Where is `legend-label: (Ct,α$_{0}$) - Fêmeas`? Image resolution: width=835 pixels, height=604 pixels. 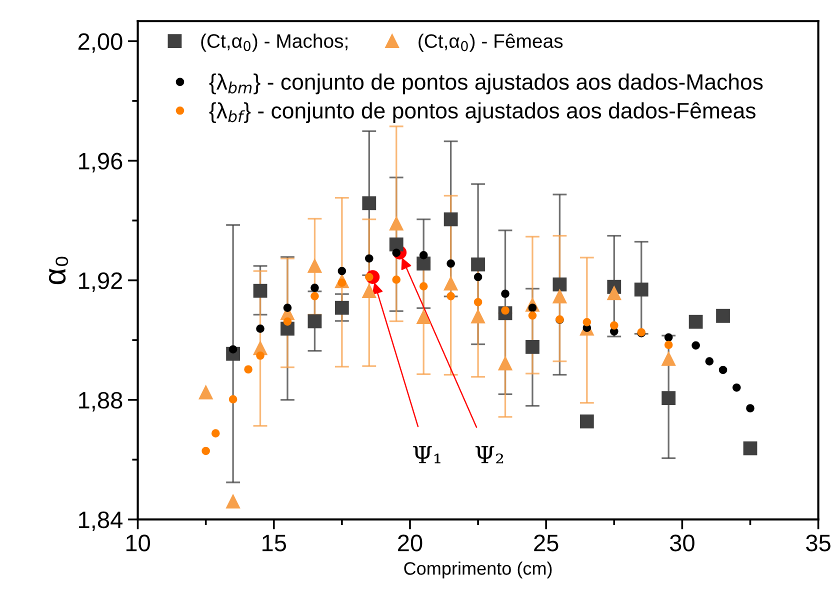 legend-label: (Ct,α$_{0}$) - Fêmeas is located at coordinates (490, 43).